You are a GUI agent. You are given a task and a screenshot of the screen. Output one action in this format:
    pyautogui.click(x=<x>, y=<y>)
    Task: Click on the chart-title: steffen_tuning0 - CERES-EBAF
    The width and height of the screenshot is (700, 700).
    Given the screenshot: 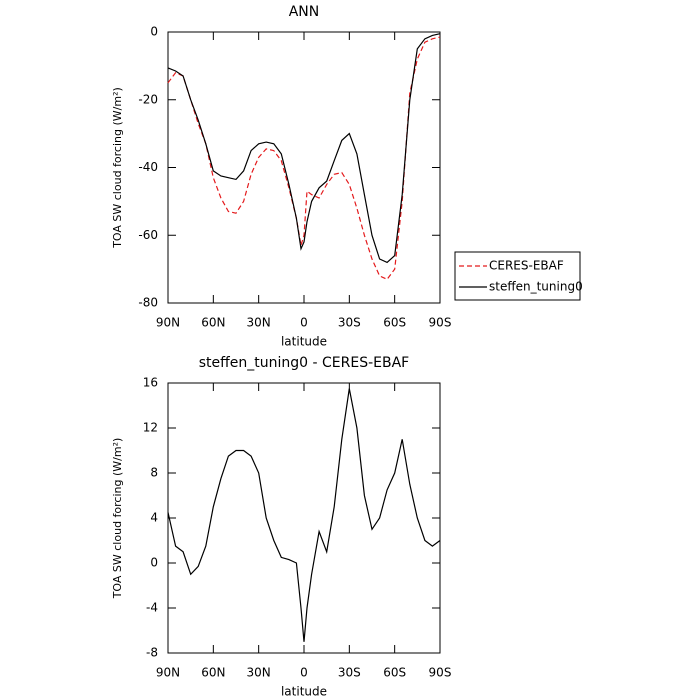 What is the action you would take?
    pyautogui.click(x=304, y=363)
    